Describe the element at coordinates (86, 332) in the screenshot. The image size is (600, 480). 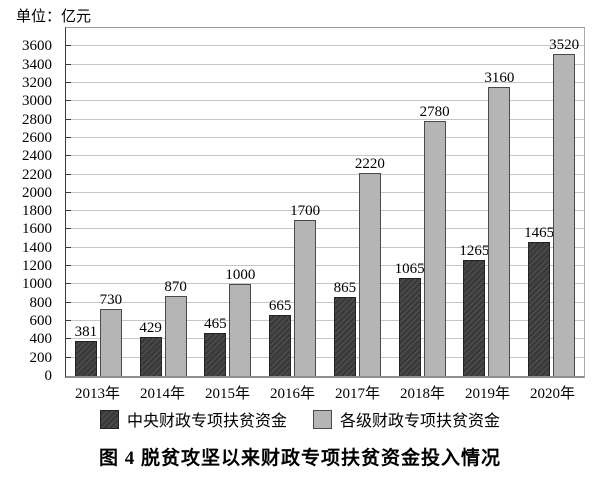
I see `value-label: 381` at that location.